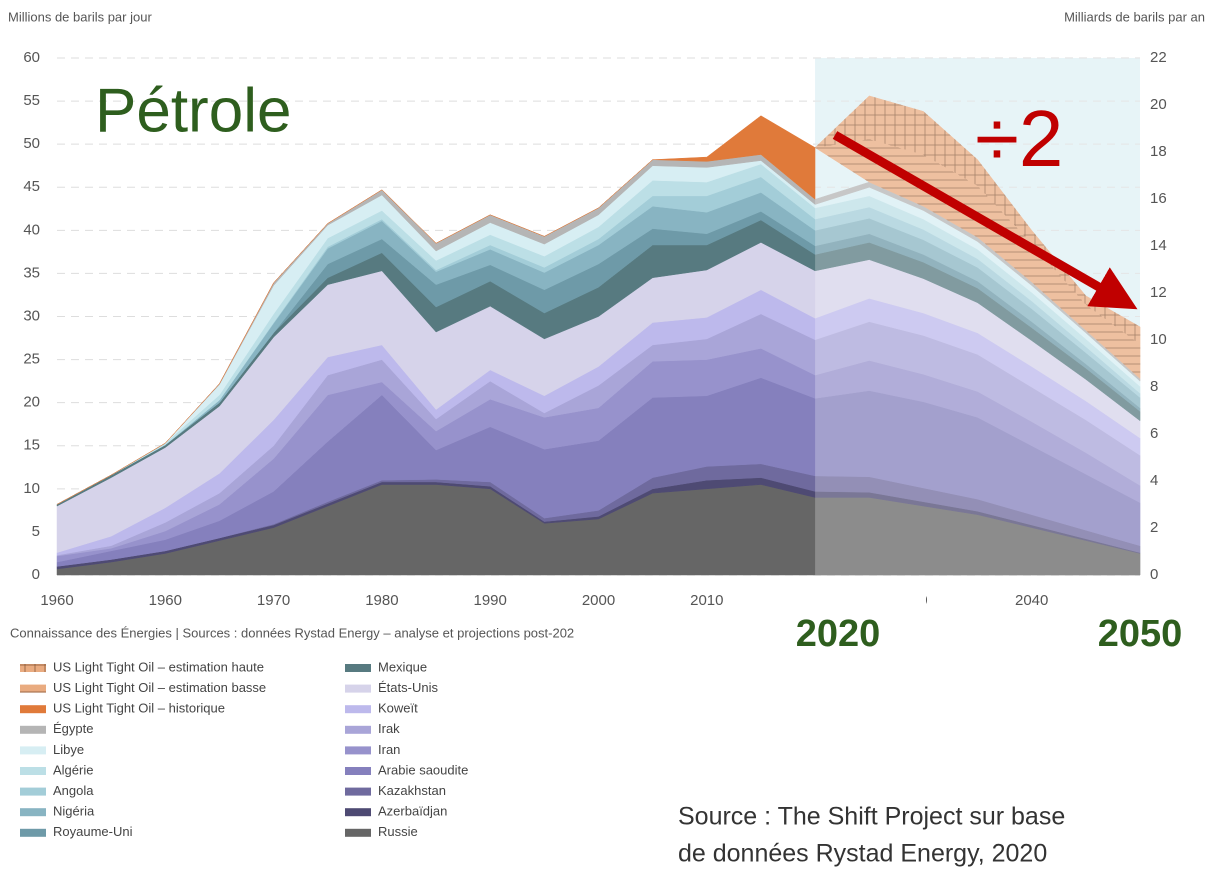  What do you see at coordinates (1154, 386) in the screenshot?
I see `y2-tick-label: 8` at bounding box center [1154, 386].